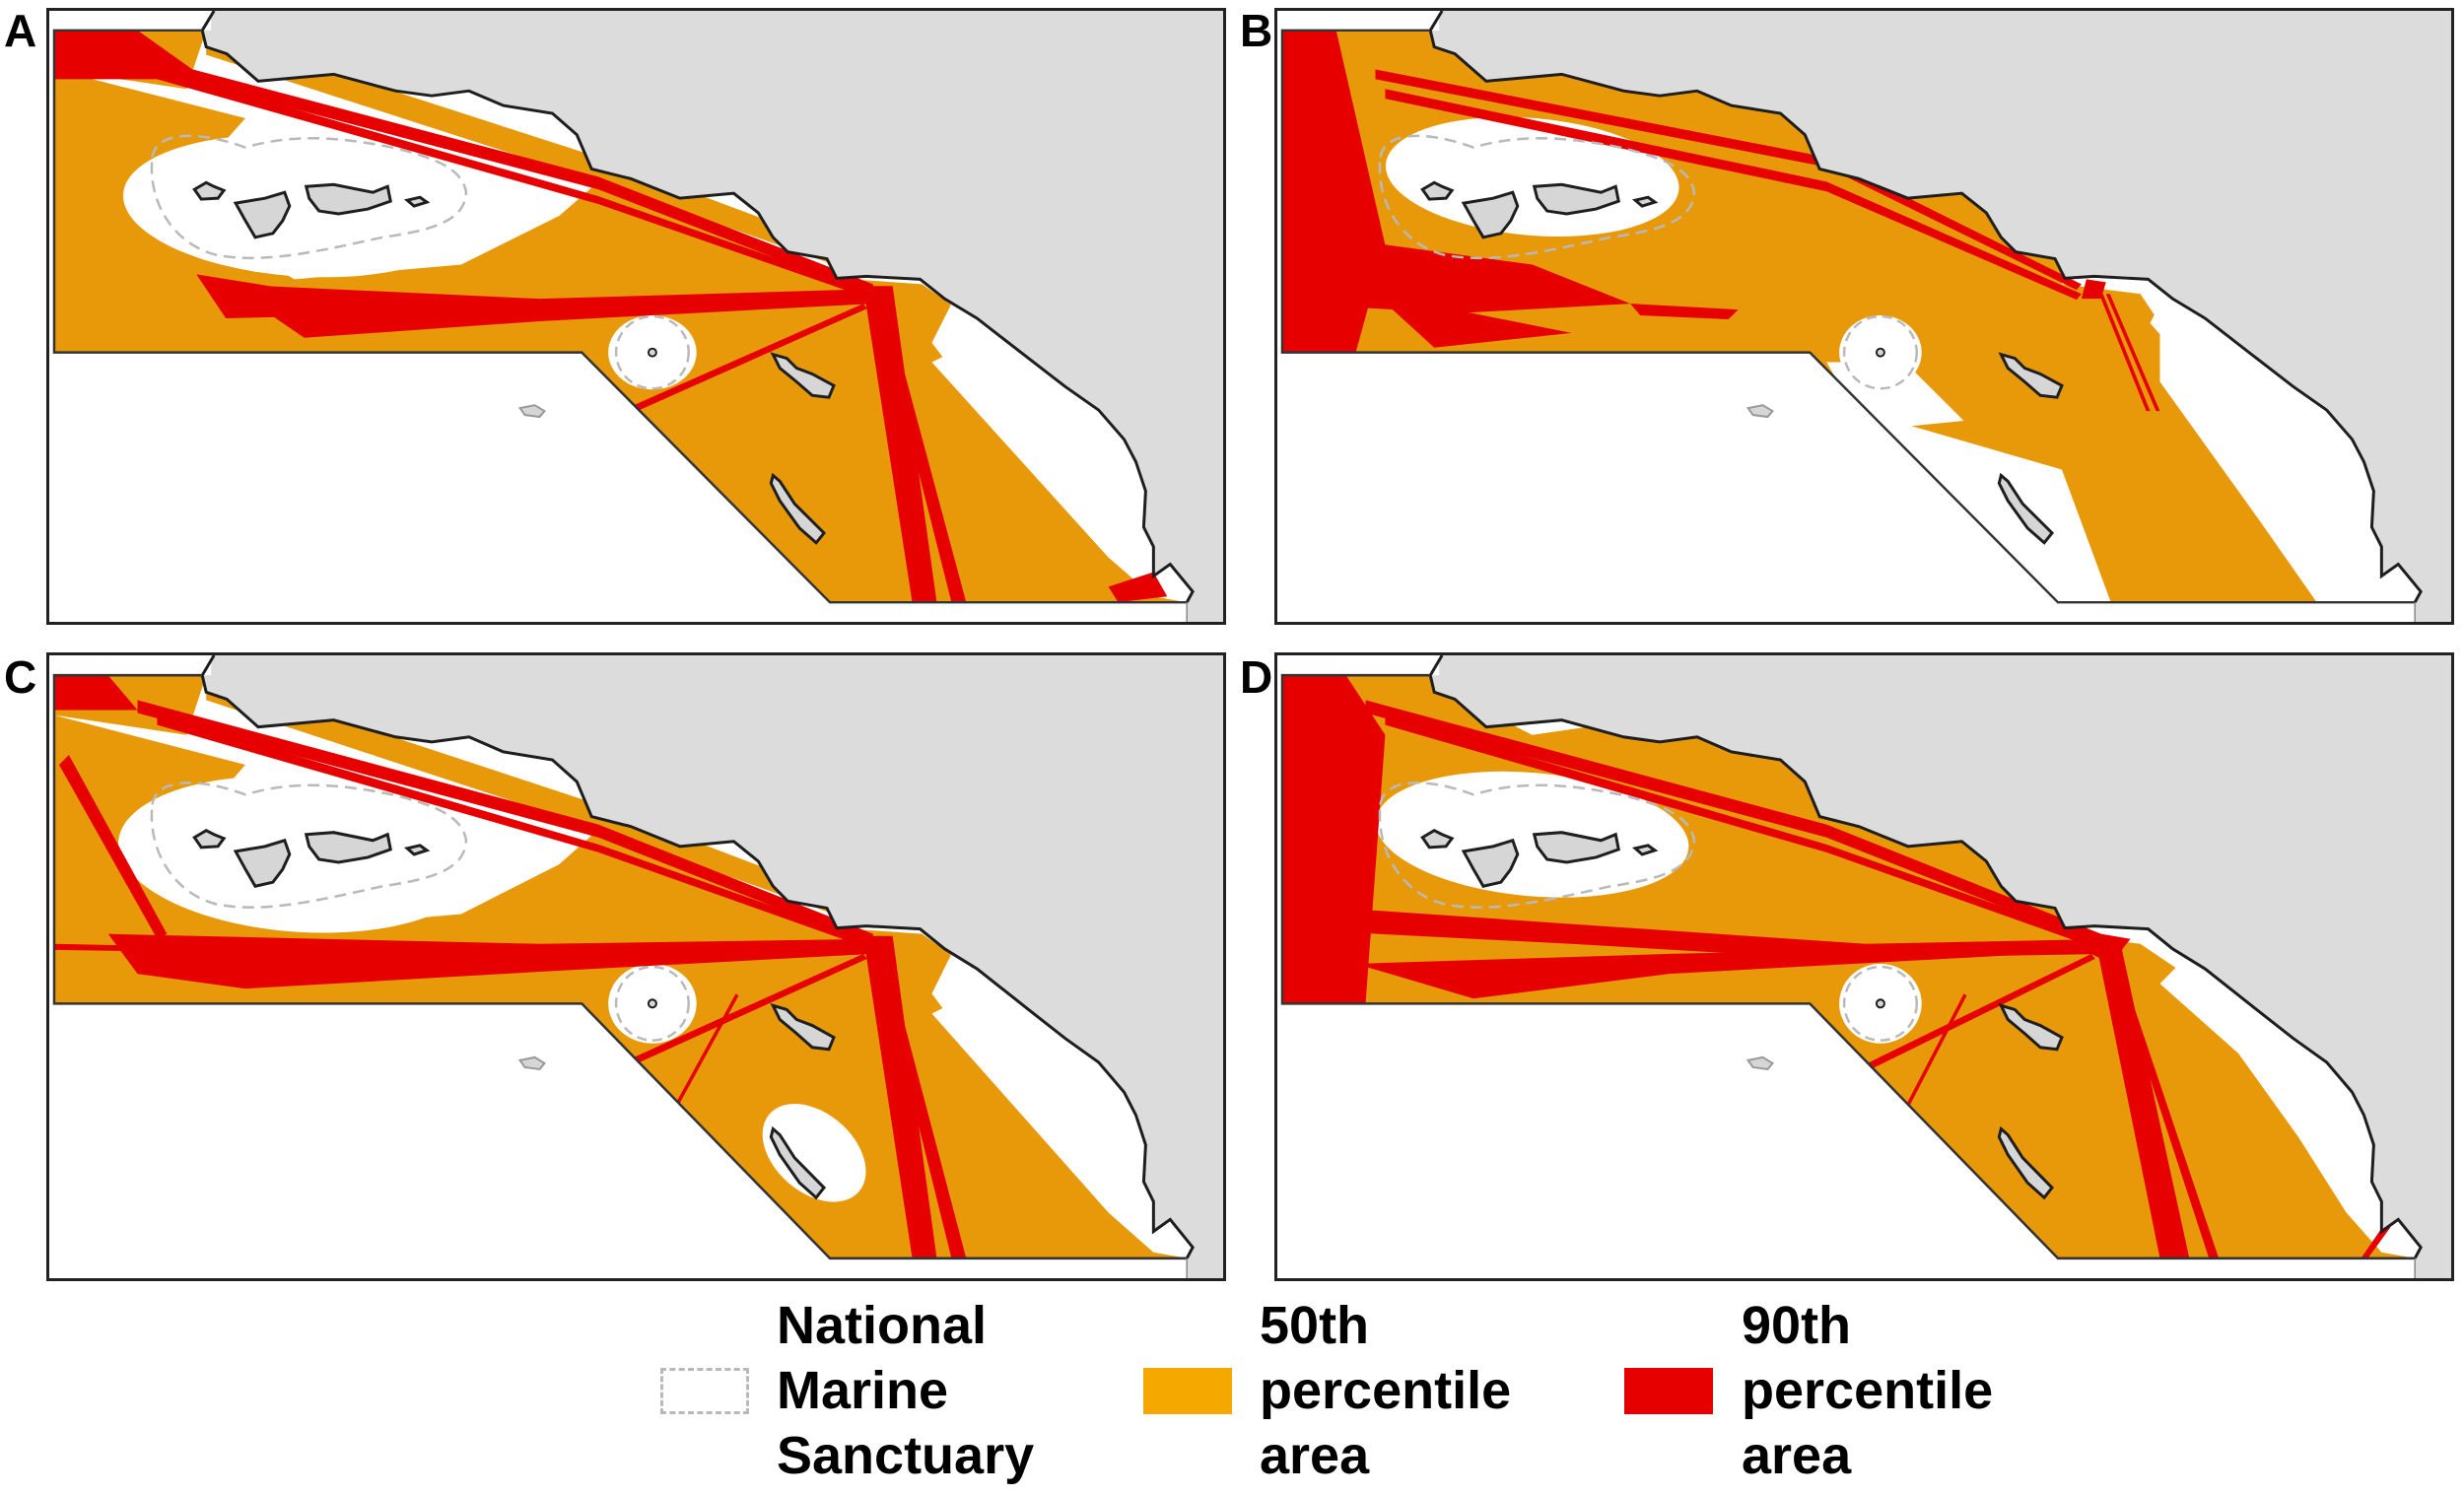 This screenshot has height=1496, width=2464. Describe the element at coordinates (1256, 677) in the screenshot. I see `panel-label-d: D` at that location.